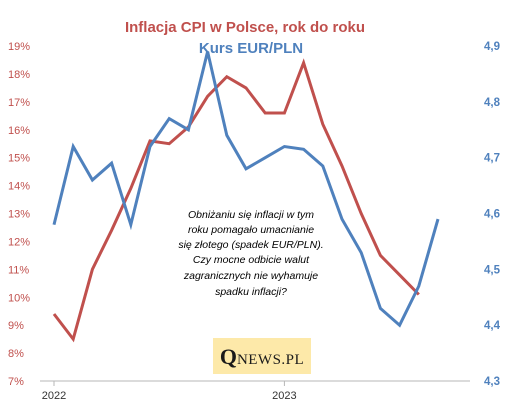 The width and height of the screenshot is (507, 413). Describe the element at coordinates (169, 391) in the screenshot. I see `x-axis-ticks: 2022 2023` at that location.